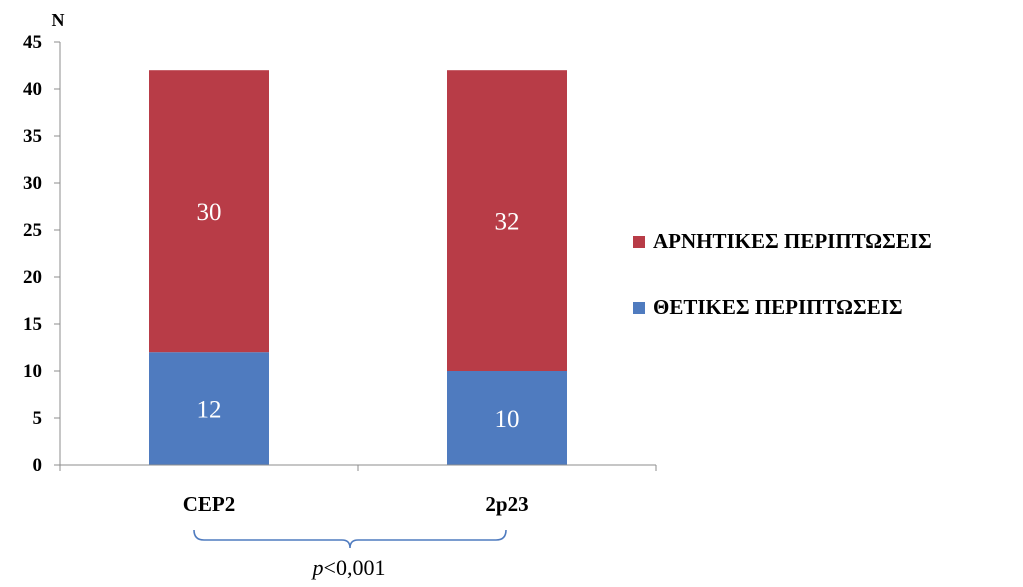  I want to click on data-label: 30, so click(209, 212).